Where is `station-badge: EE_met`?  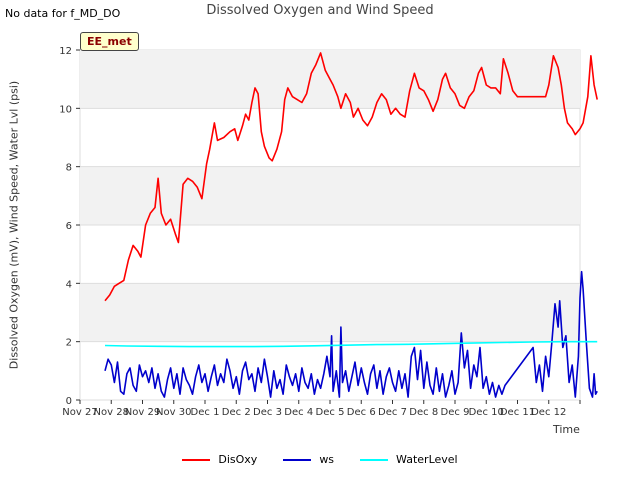 station-badge: EE_met is located at coordinates (109, 41).